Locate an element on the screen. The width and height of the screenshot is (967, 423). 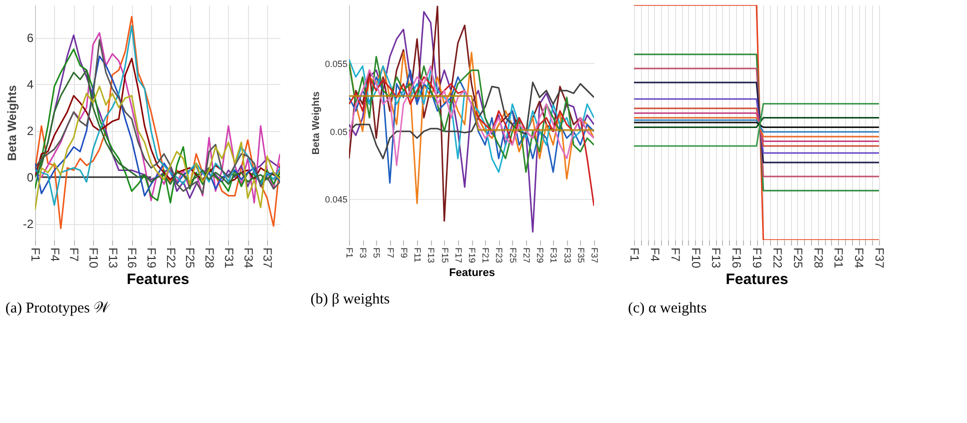
x-tick-label: F35 is located at coordinates (581, 256).